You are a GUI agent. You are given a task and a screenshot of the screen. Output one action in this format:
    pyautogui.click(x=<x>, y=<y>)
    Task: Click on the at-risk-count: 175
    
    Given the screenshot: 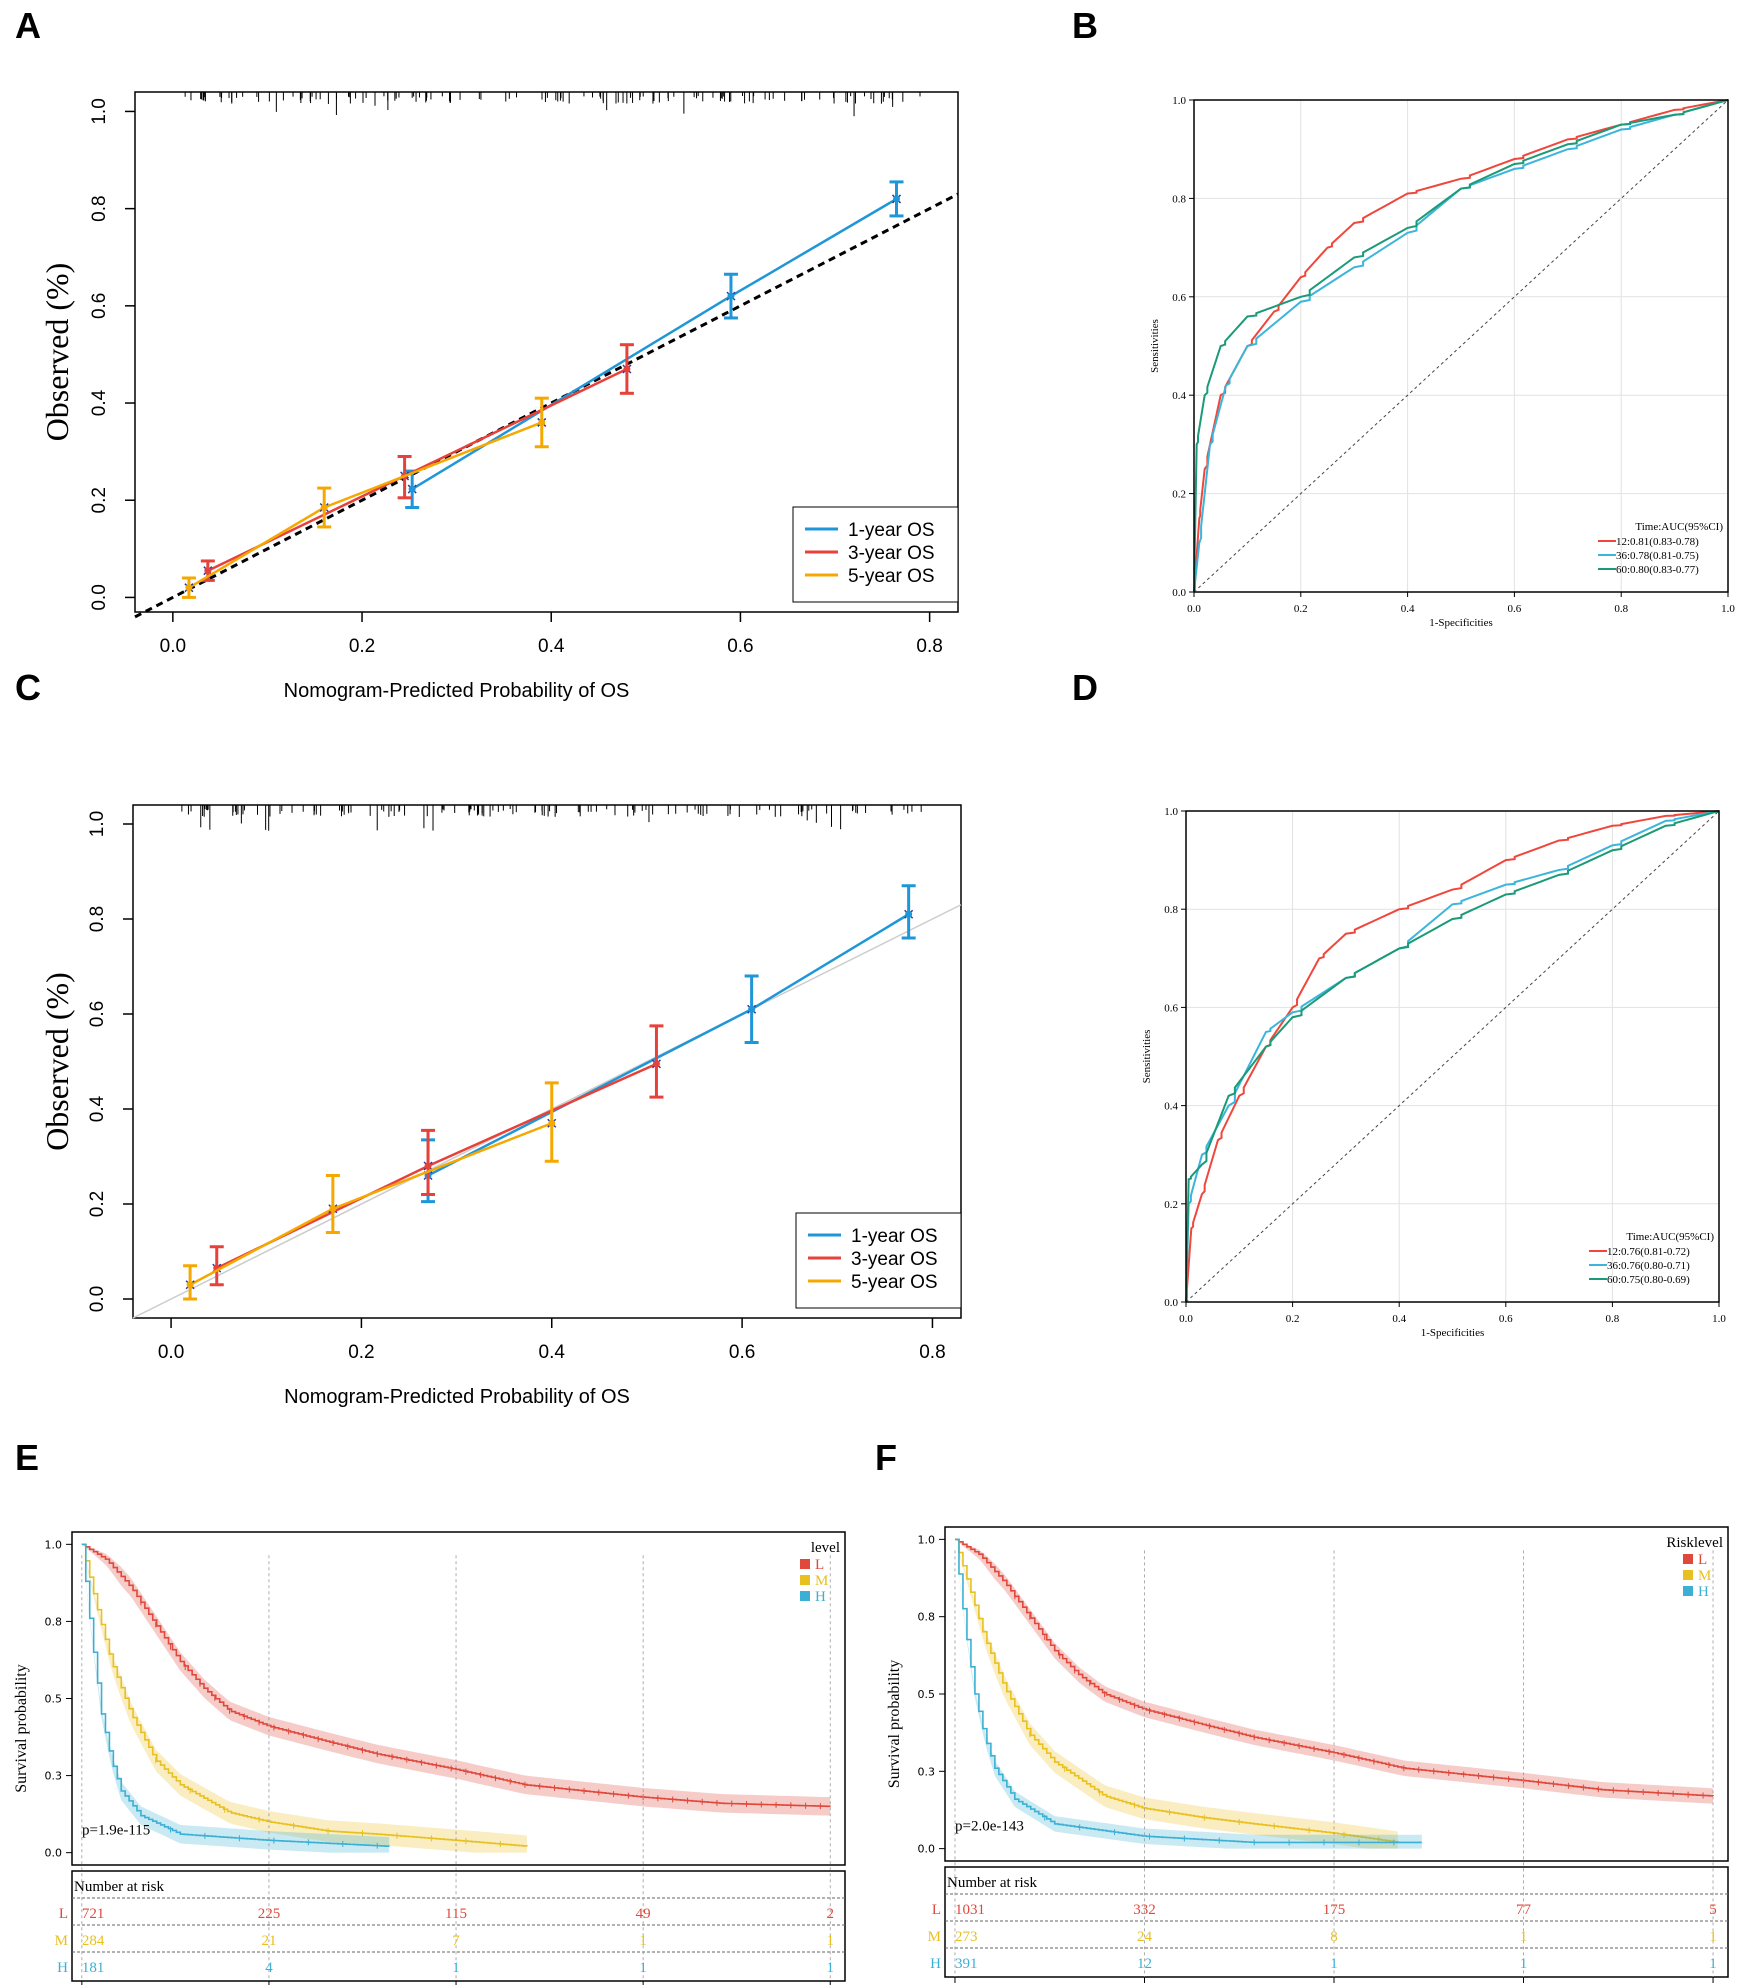 What is the action you would take?
    pyautogui.click(x=1334, y=1910)
    